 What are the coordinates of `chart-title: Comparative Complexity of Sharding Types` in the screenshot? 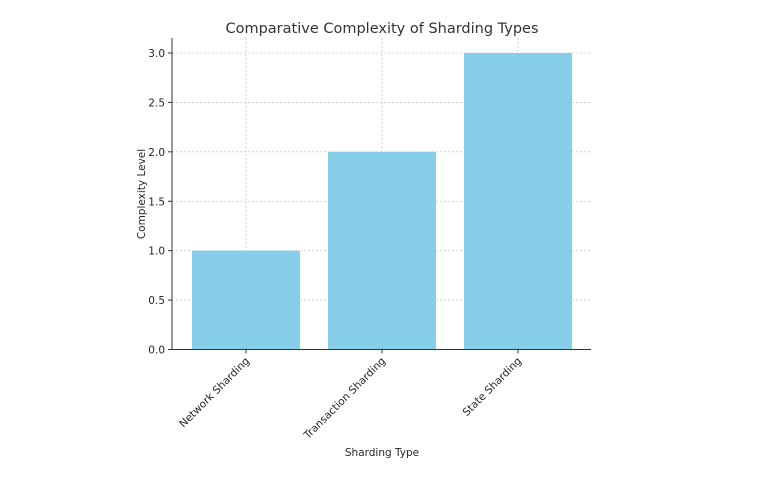 It's located at (381, 29).